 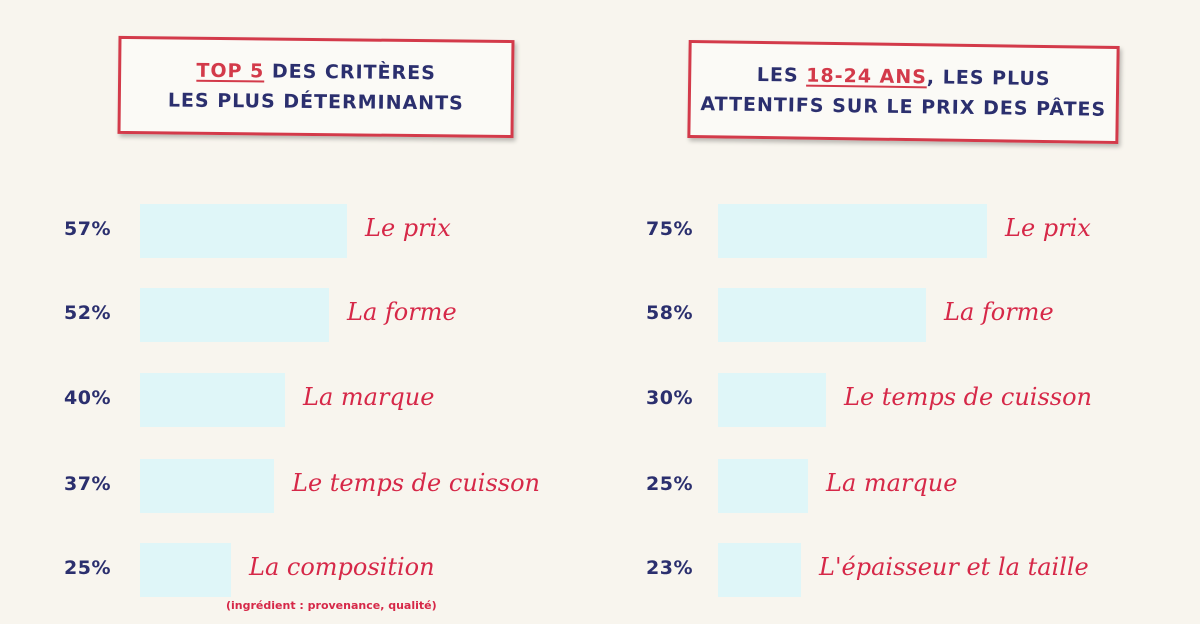 What do you see at coordinates (867, 76) in the screenshot?
I see `right-title-highlight: 18-24 ANS` at bounding box center [867, 76].